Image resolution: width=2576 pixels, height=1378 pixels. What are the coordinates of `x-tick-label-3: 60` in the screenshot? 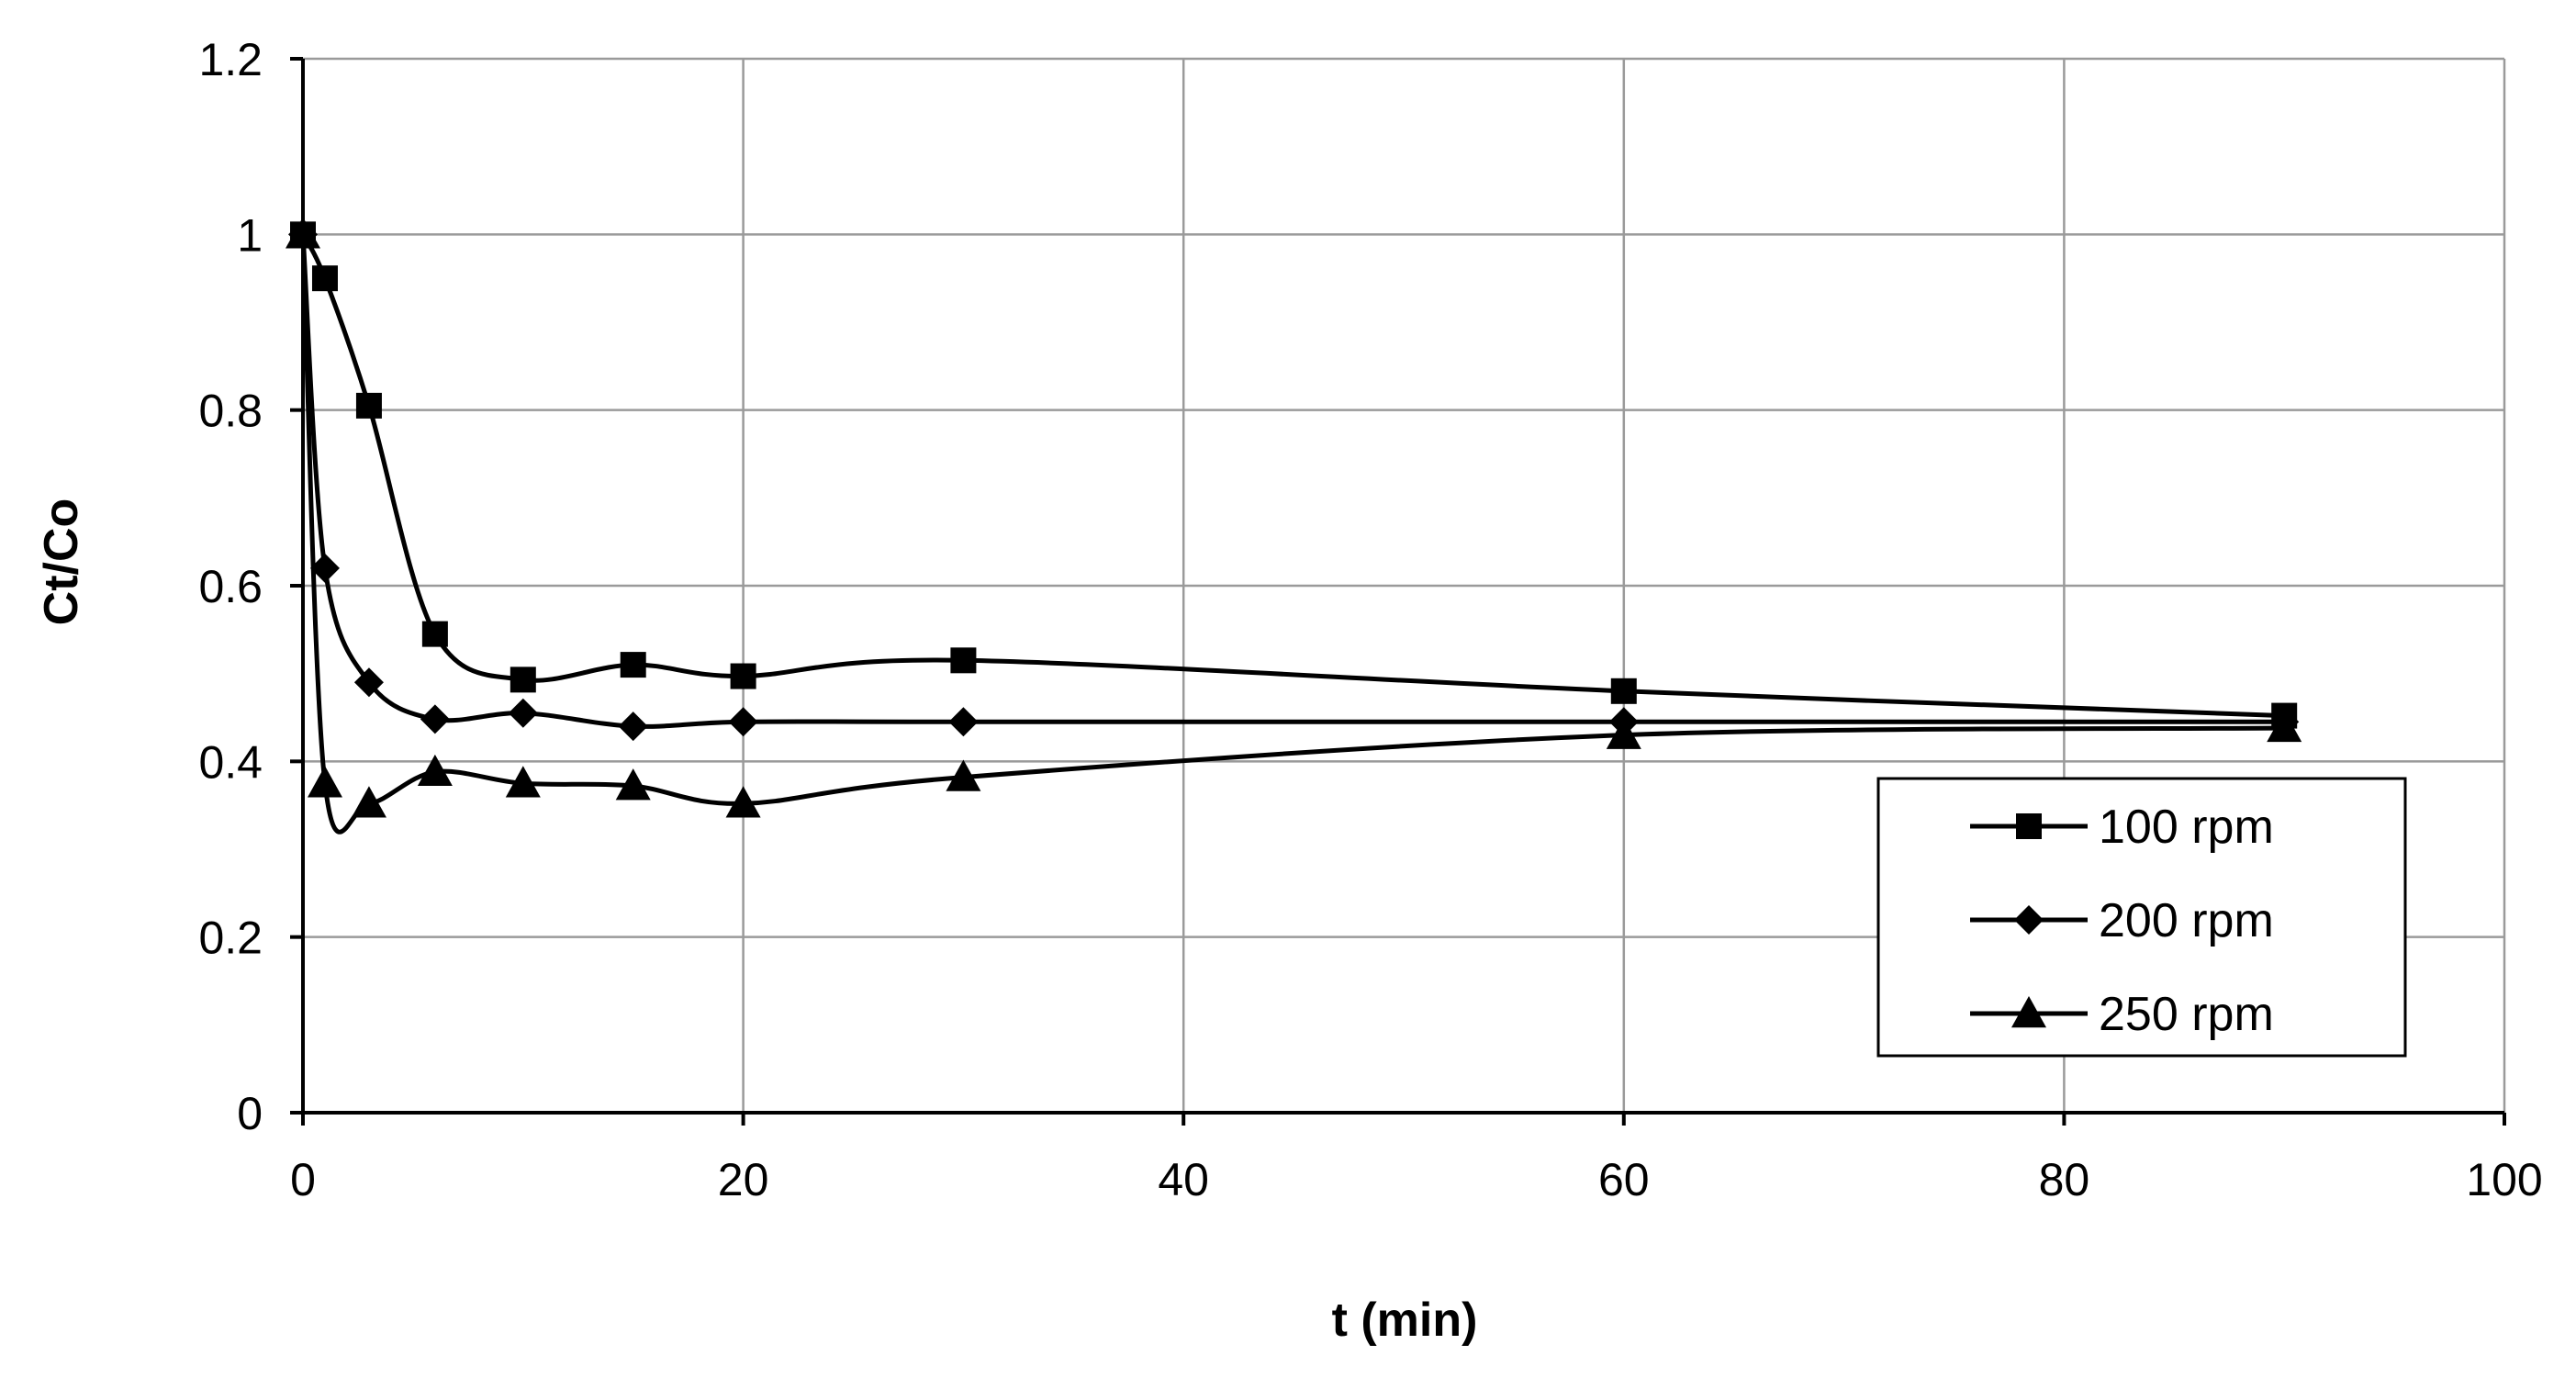 It's located at (1624, 1179).